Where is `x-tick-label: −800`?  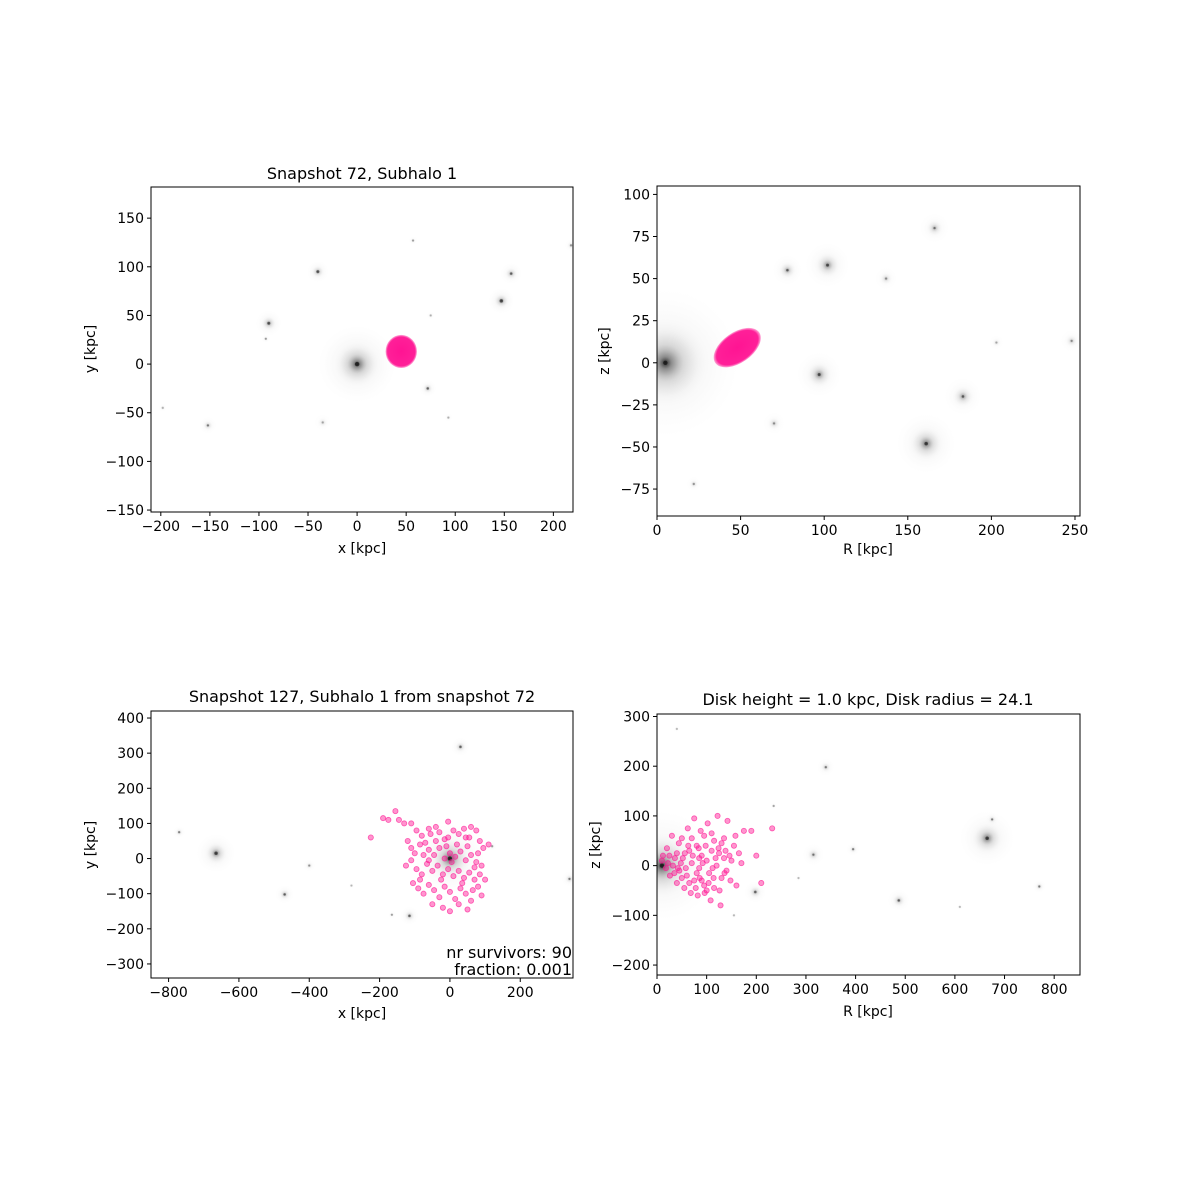 x-tick-label: −800 is located at coordinates (168, 993).